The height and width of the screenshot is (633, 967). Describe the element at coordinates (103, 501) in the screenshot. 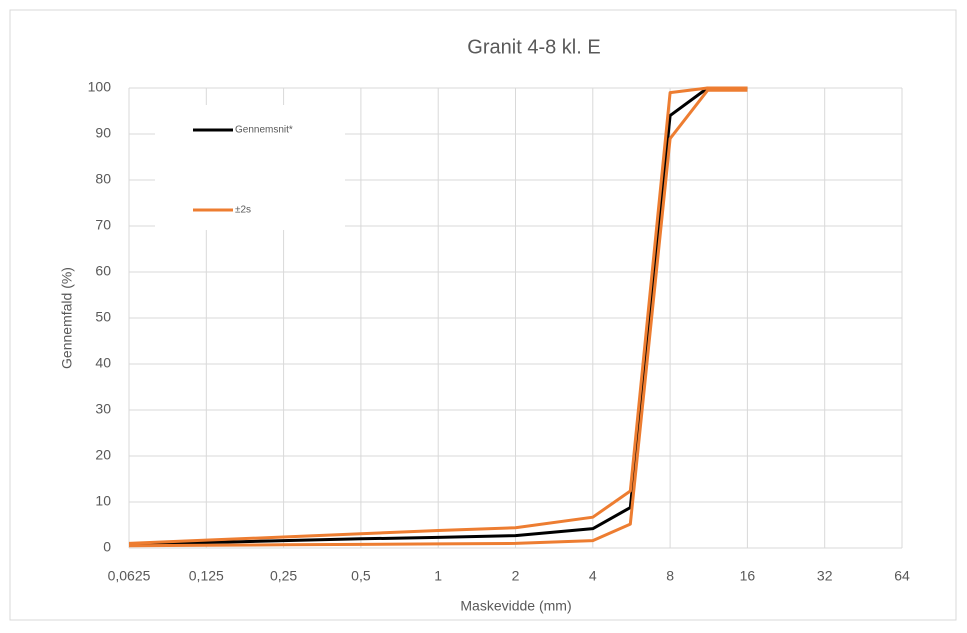

I see `y-tick-label: 10` at that location.